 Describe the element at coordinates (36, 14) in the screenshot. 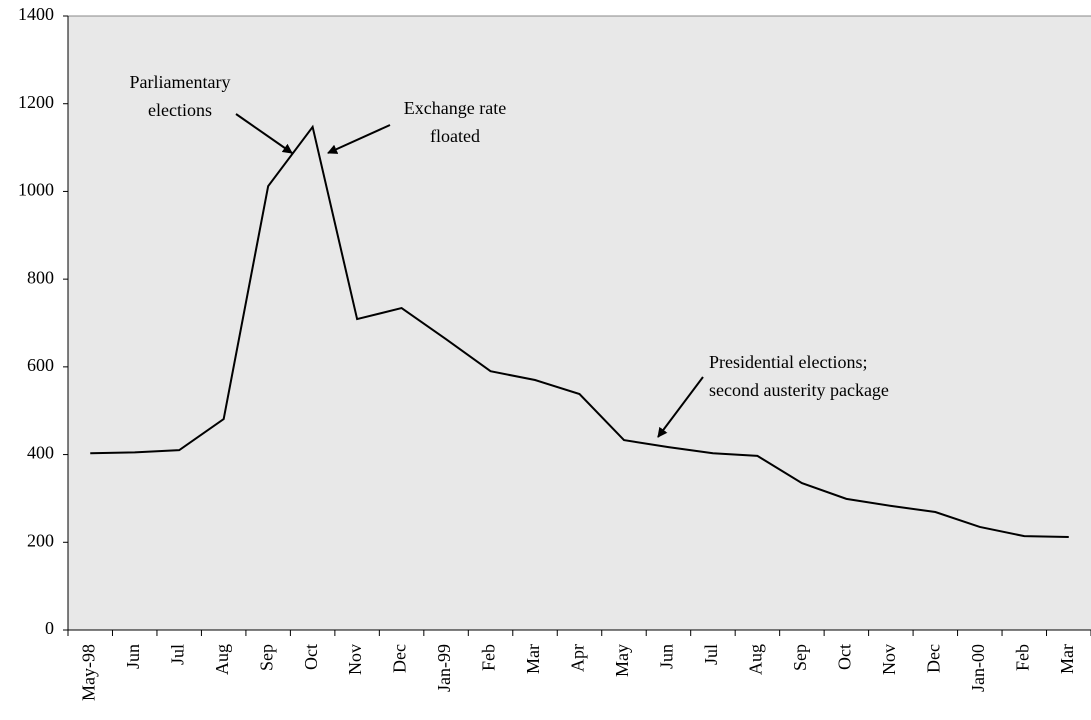

I see `y-tick-label: 1400` at that location.